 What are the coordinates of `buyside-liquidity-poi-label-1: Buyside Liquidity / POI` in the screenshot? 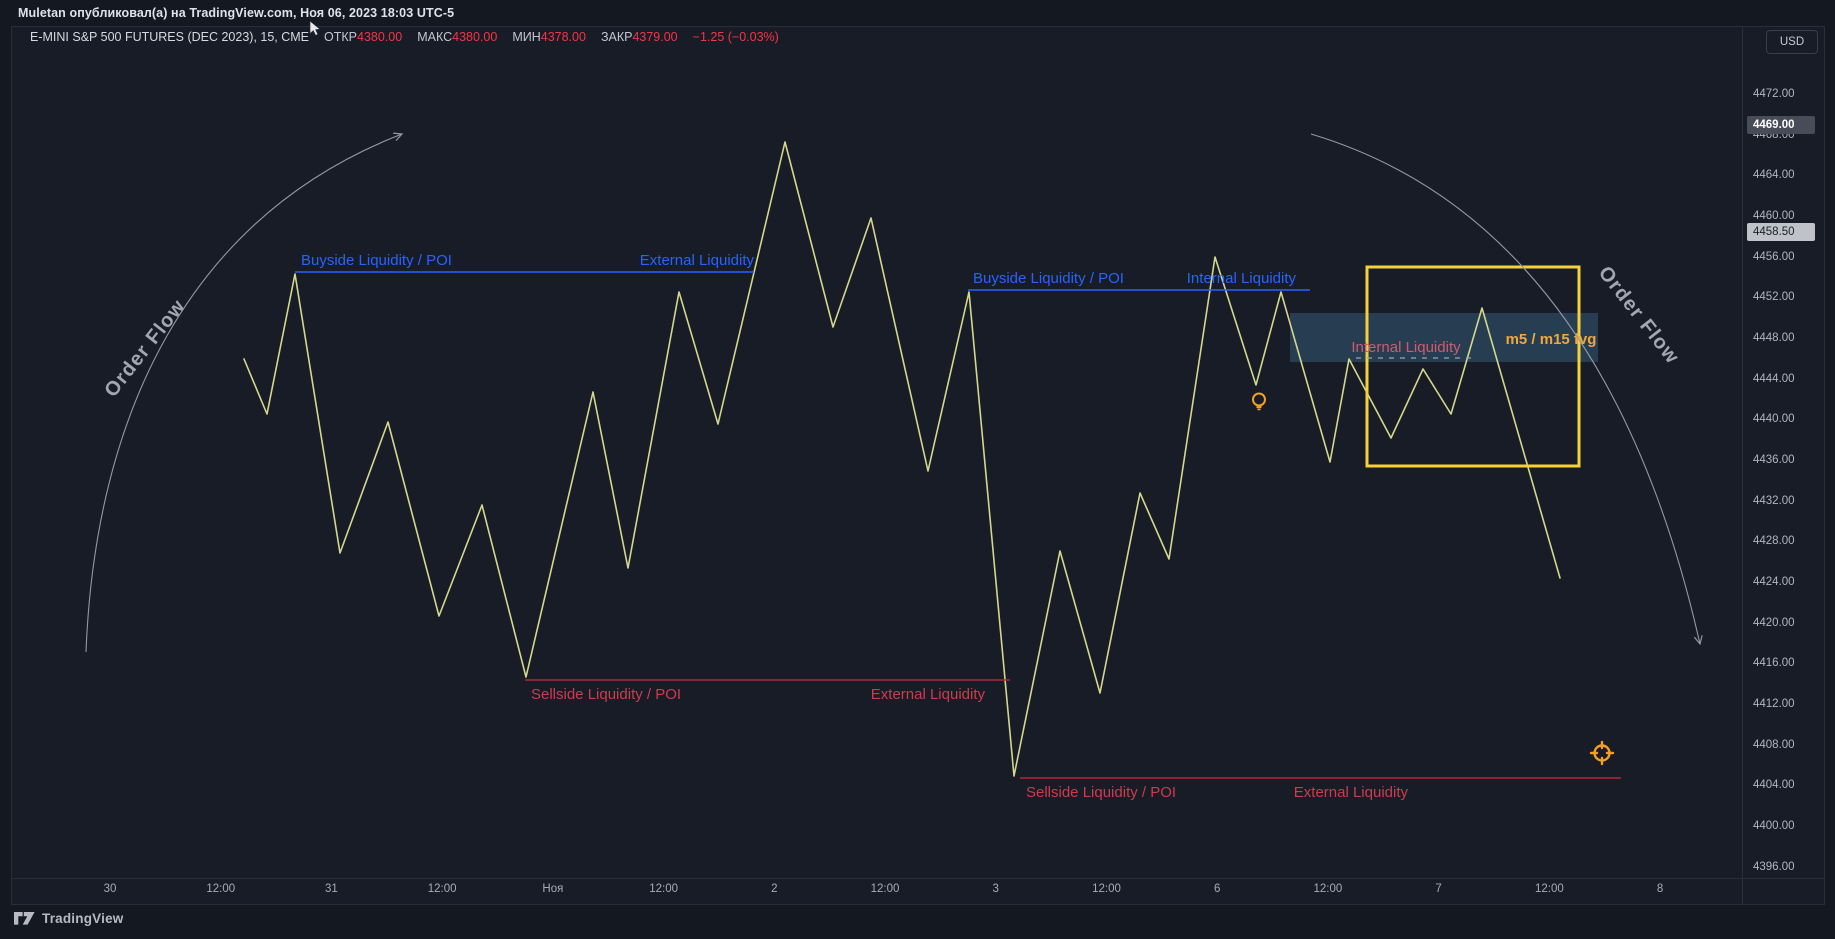 It's located at (376, 260).